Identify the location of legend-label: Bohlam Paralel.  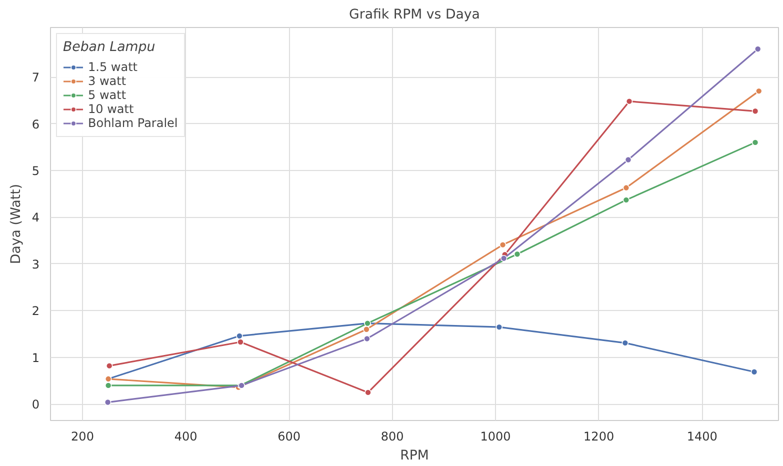
(133, 123).